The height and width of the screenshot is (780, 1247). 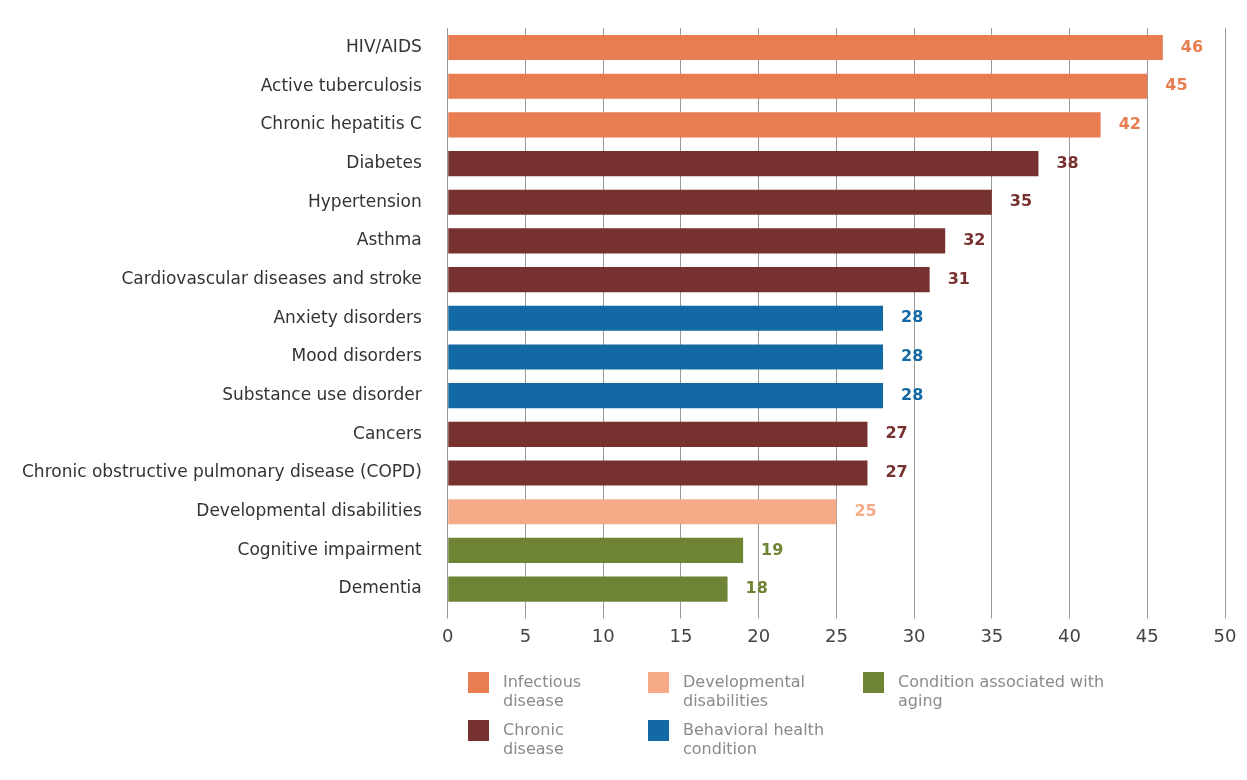 I want to click on data-label: 31, so click(x=958, y=278).